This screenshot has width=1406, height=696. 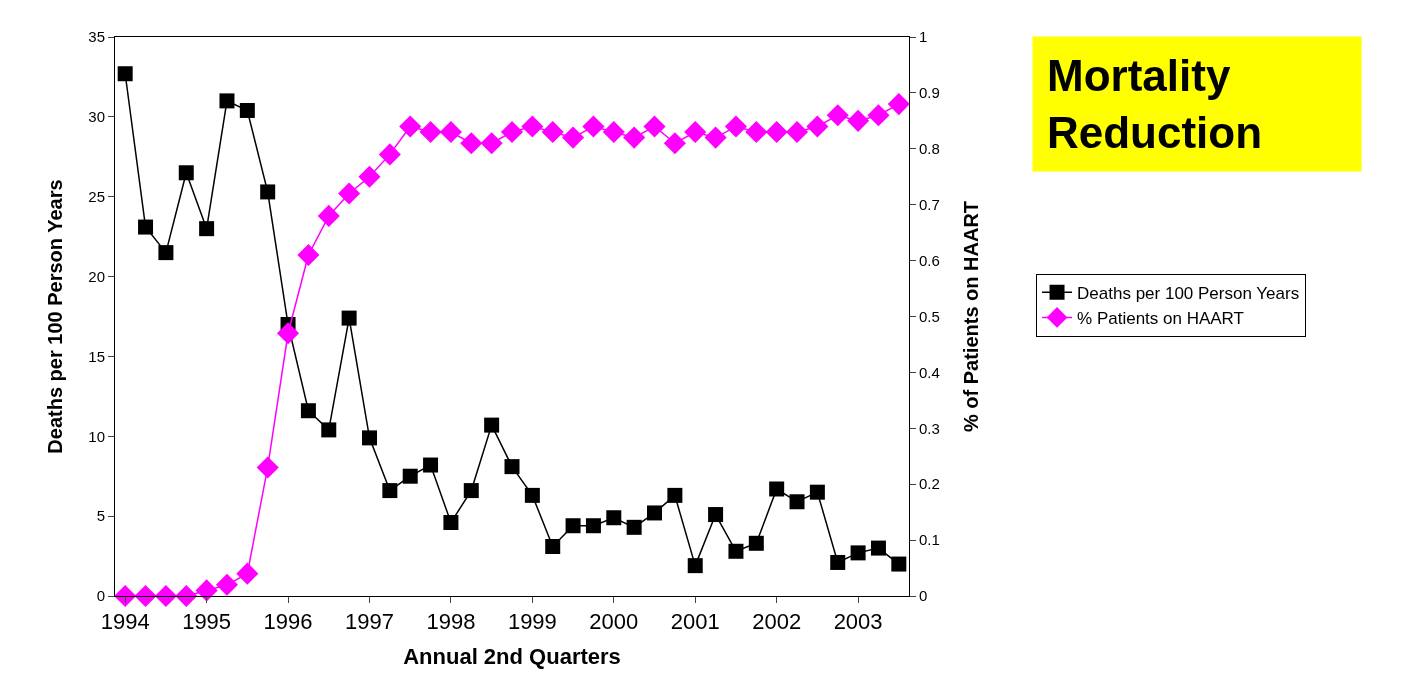 What do you see at coordinates (929, 428) in the screenshot?
I see `y2-tick-label: 0.3` at bounding box center [929, 428].